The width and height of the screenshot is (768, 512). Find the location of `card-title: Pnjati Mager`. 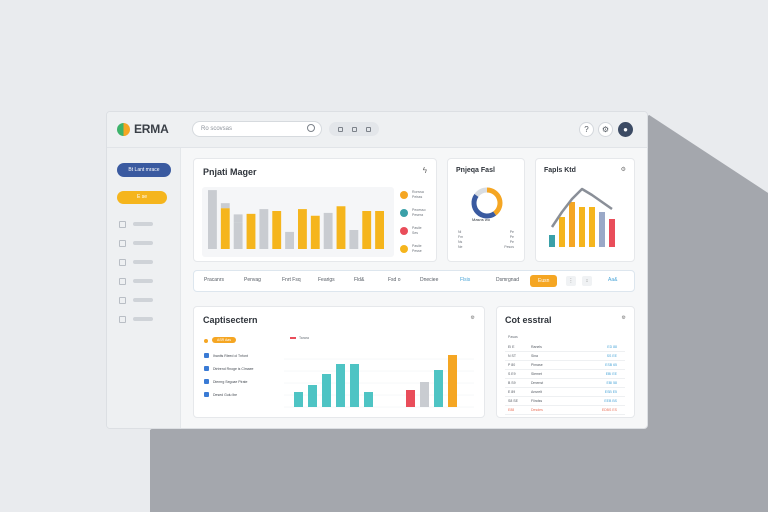

card-title: Pnjati Mager is located at coordinates (230, 172).